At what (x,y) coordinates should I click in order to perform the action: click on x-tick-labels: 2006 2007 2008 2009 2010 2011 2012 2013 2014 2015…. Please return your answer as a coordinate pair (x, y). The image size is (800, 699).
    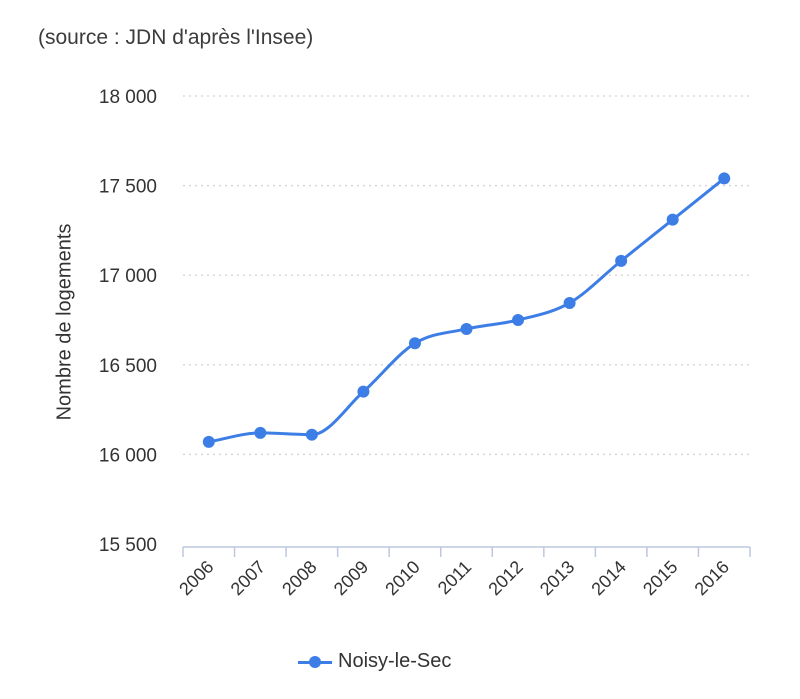
    Looking at the image, I should click on (454, 578).